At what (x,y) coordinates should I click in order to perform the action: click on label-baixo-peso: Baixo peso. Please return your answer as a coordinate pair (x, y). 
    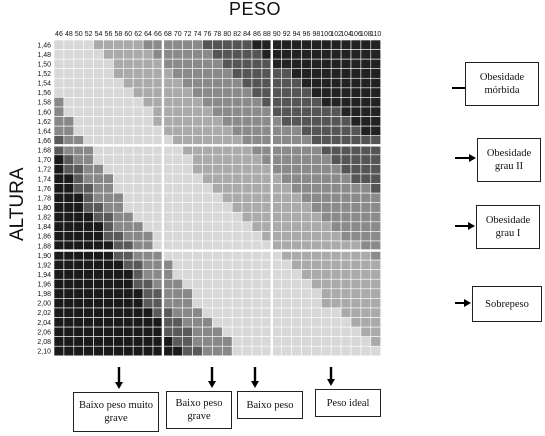
    Looking at the image, I should click on (270, 405).